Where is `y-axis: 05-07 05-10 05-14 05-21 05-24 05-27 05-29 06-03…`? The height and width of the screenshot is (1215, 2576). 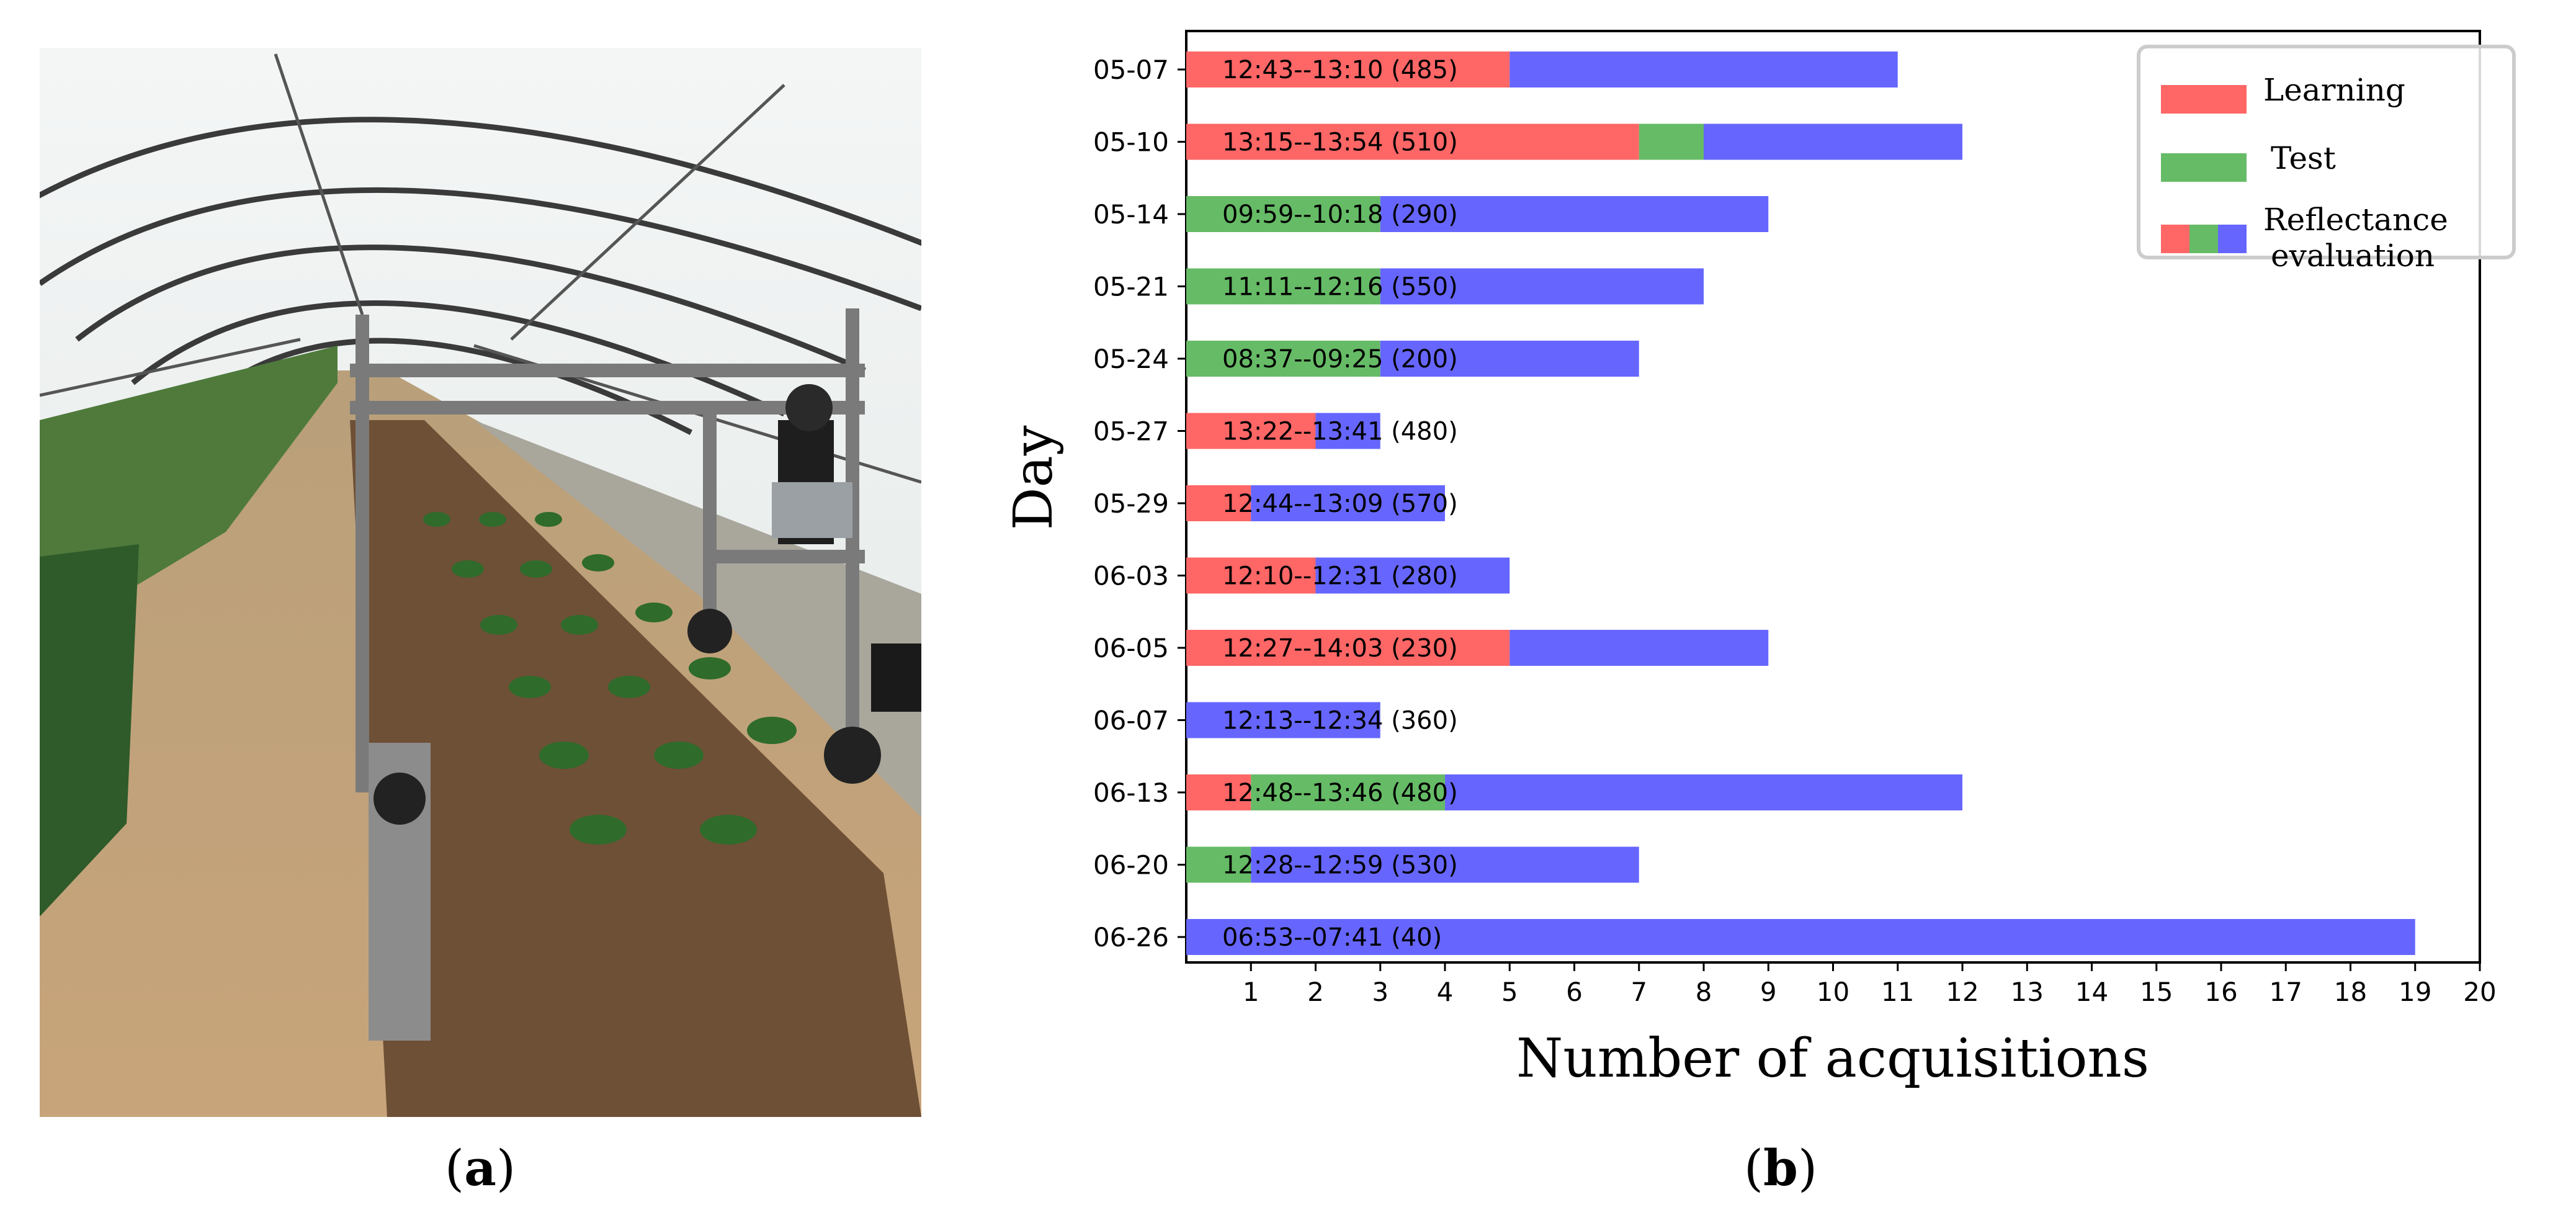
y-axis: 05-07 05-10 05-14 05-21 05-24 05-27 05-29 06-03… is located at coordinates (1139, 504).